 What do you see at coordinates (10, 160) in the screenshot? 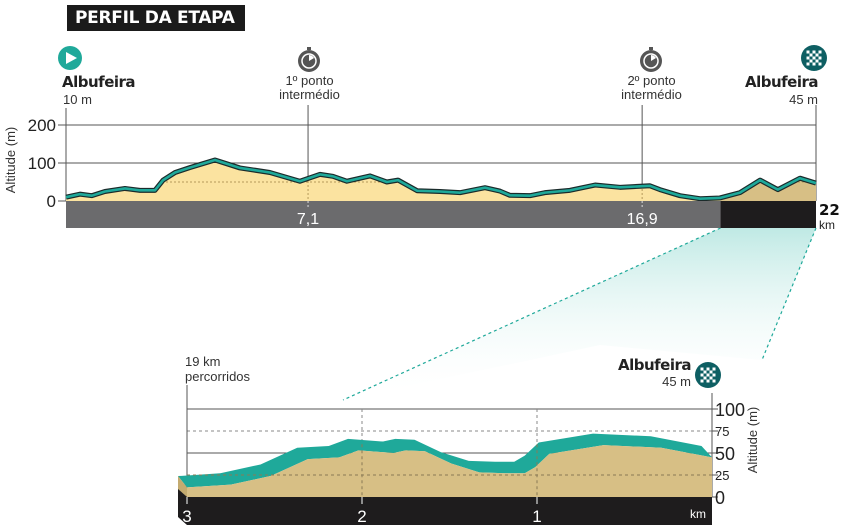
I see `y-axis-label: Altitude (m)` at bounding box center [10, 160].